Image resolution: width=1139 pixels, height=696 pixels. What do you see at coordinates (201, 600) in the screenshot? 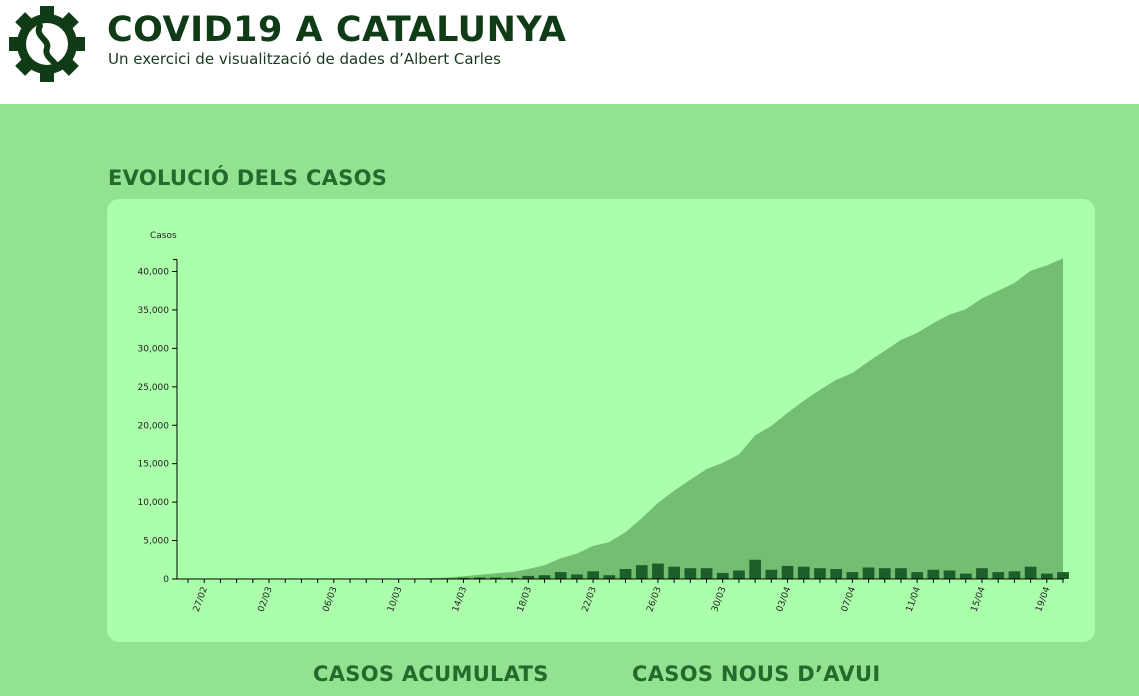
I see `x-tick-label: 27/02` at bounding box center [201, 600].